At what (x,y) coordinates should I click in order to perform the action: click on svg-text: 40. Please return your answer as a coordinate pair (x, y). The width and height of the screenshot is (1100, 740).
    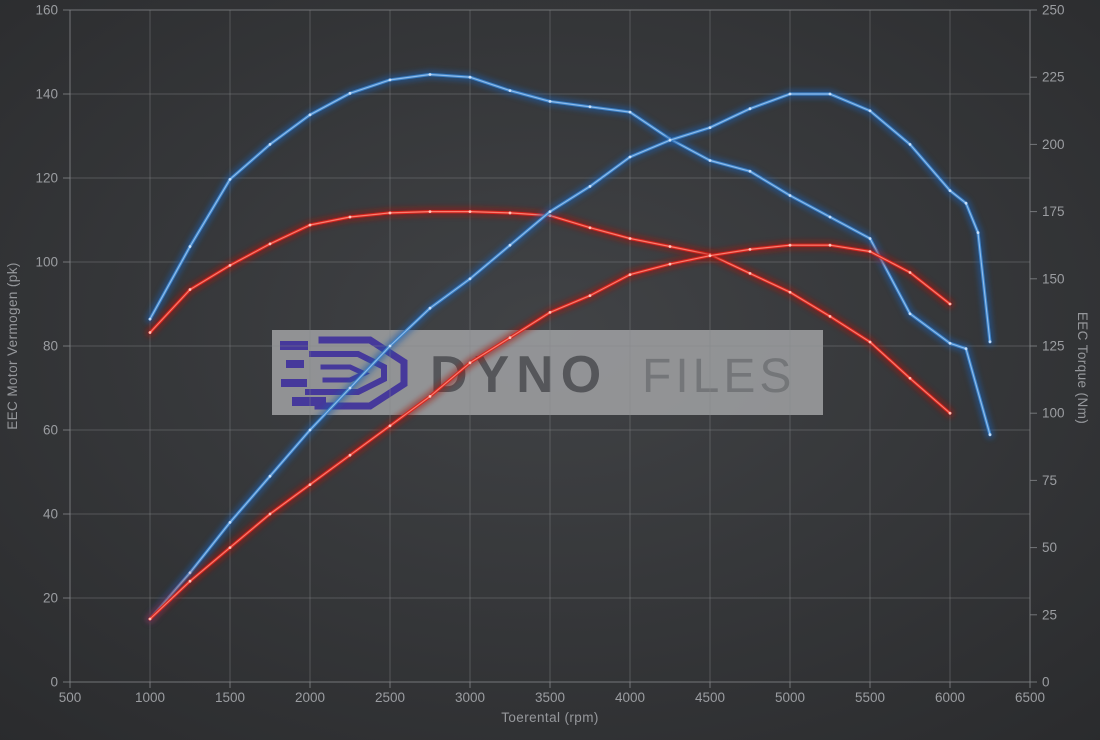
    Looking at the image, I should click on (50, 514).